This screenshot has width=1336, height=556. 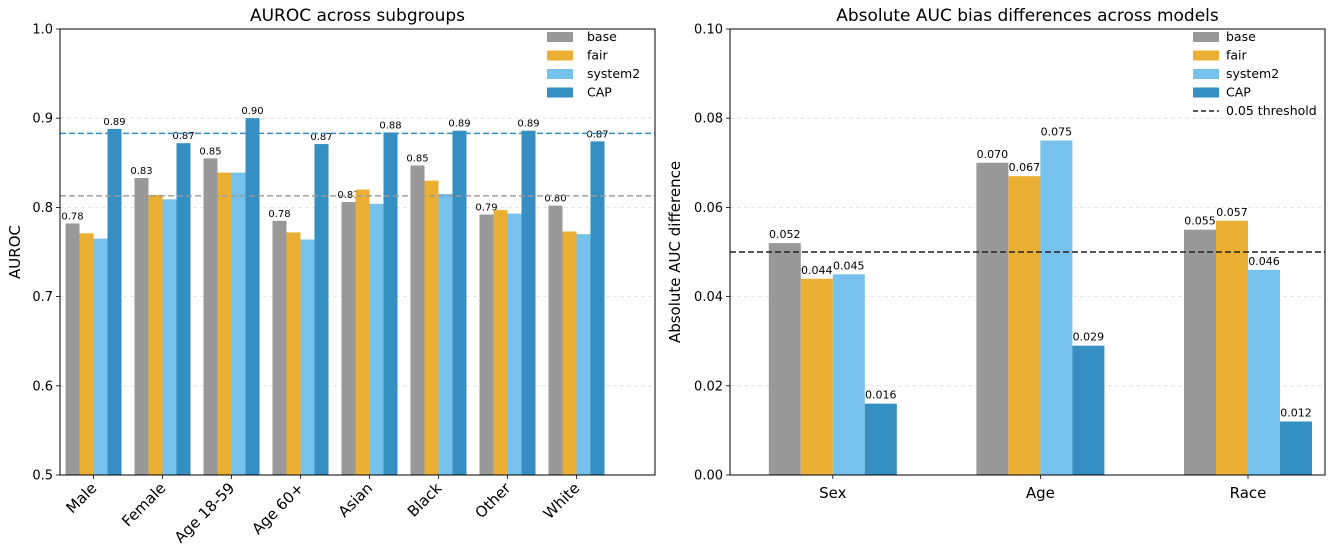 What do you see at coordinates (42, 386) in the screenshot?
I see `y-tick-label: 0.6` at bounding box center [42, 386].